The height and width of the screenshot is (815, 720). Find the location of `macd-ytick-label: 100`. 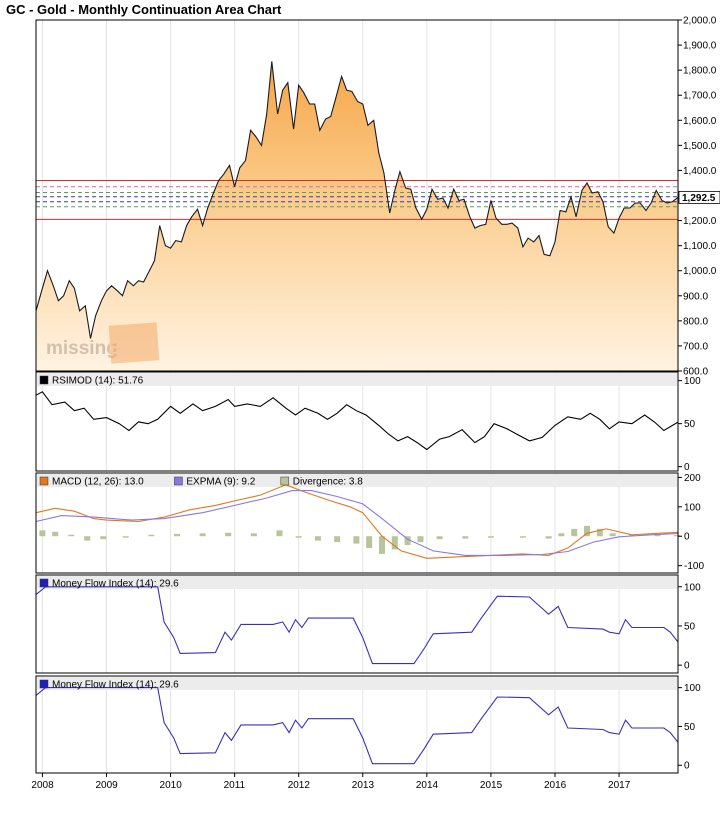

macd-ytick-label: 100 is located at coordinates (692, 507).